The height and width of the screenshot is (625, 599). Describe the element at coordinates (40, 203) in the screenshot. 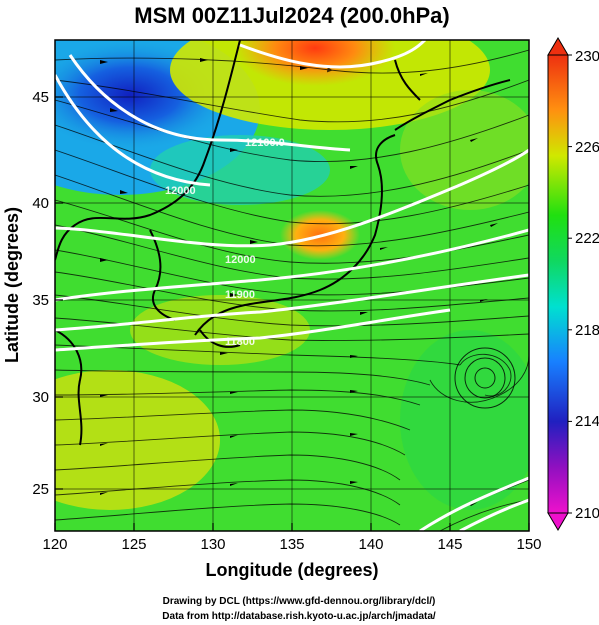

I see `y-tick-label: 40` at that location.